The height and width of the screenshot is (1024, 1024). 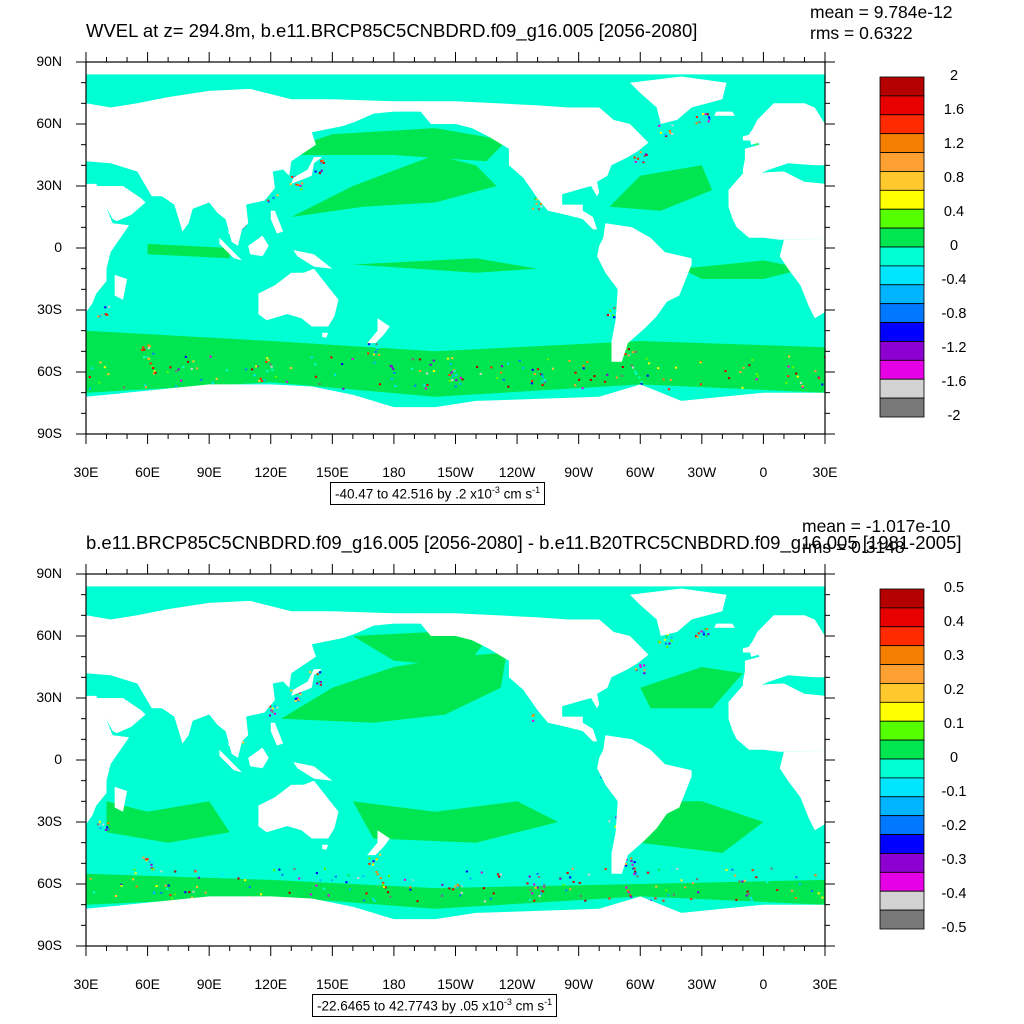 I want to click on lon-label: 90W, so click(x=579, y=984).